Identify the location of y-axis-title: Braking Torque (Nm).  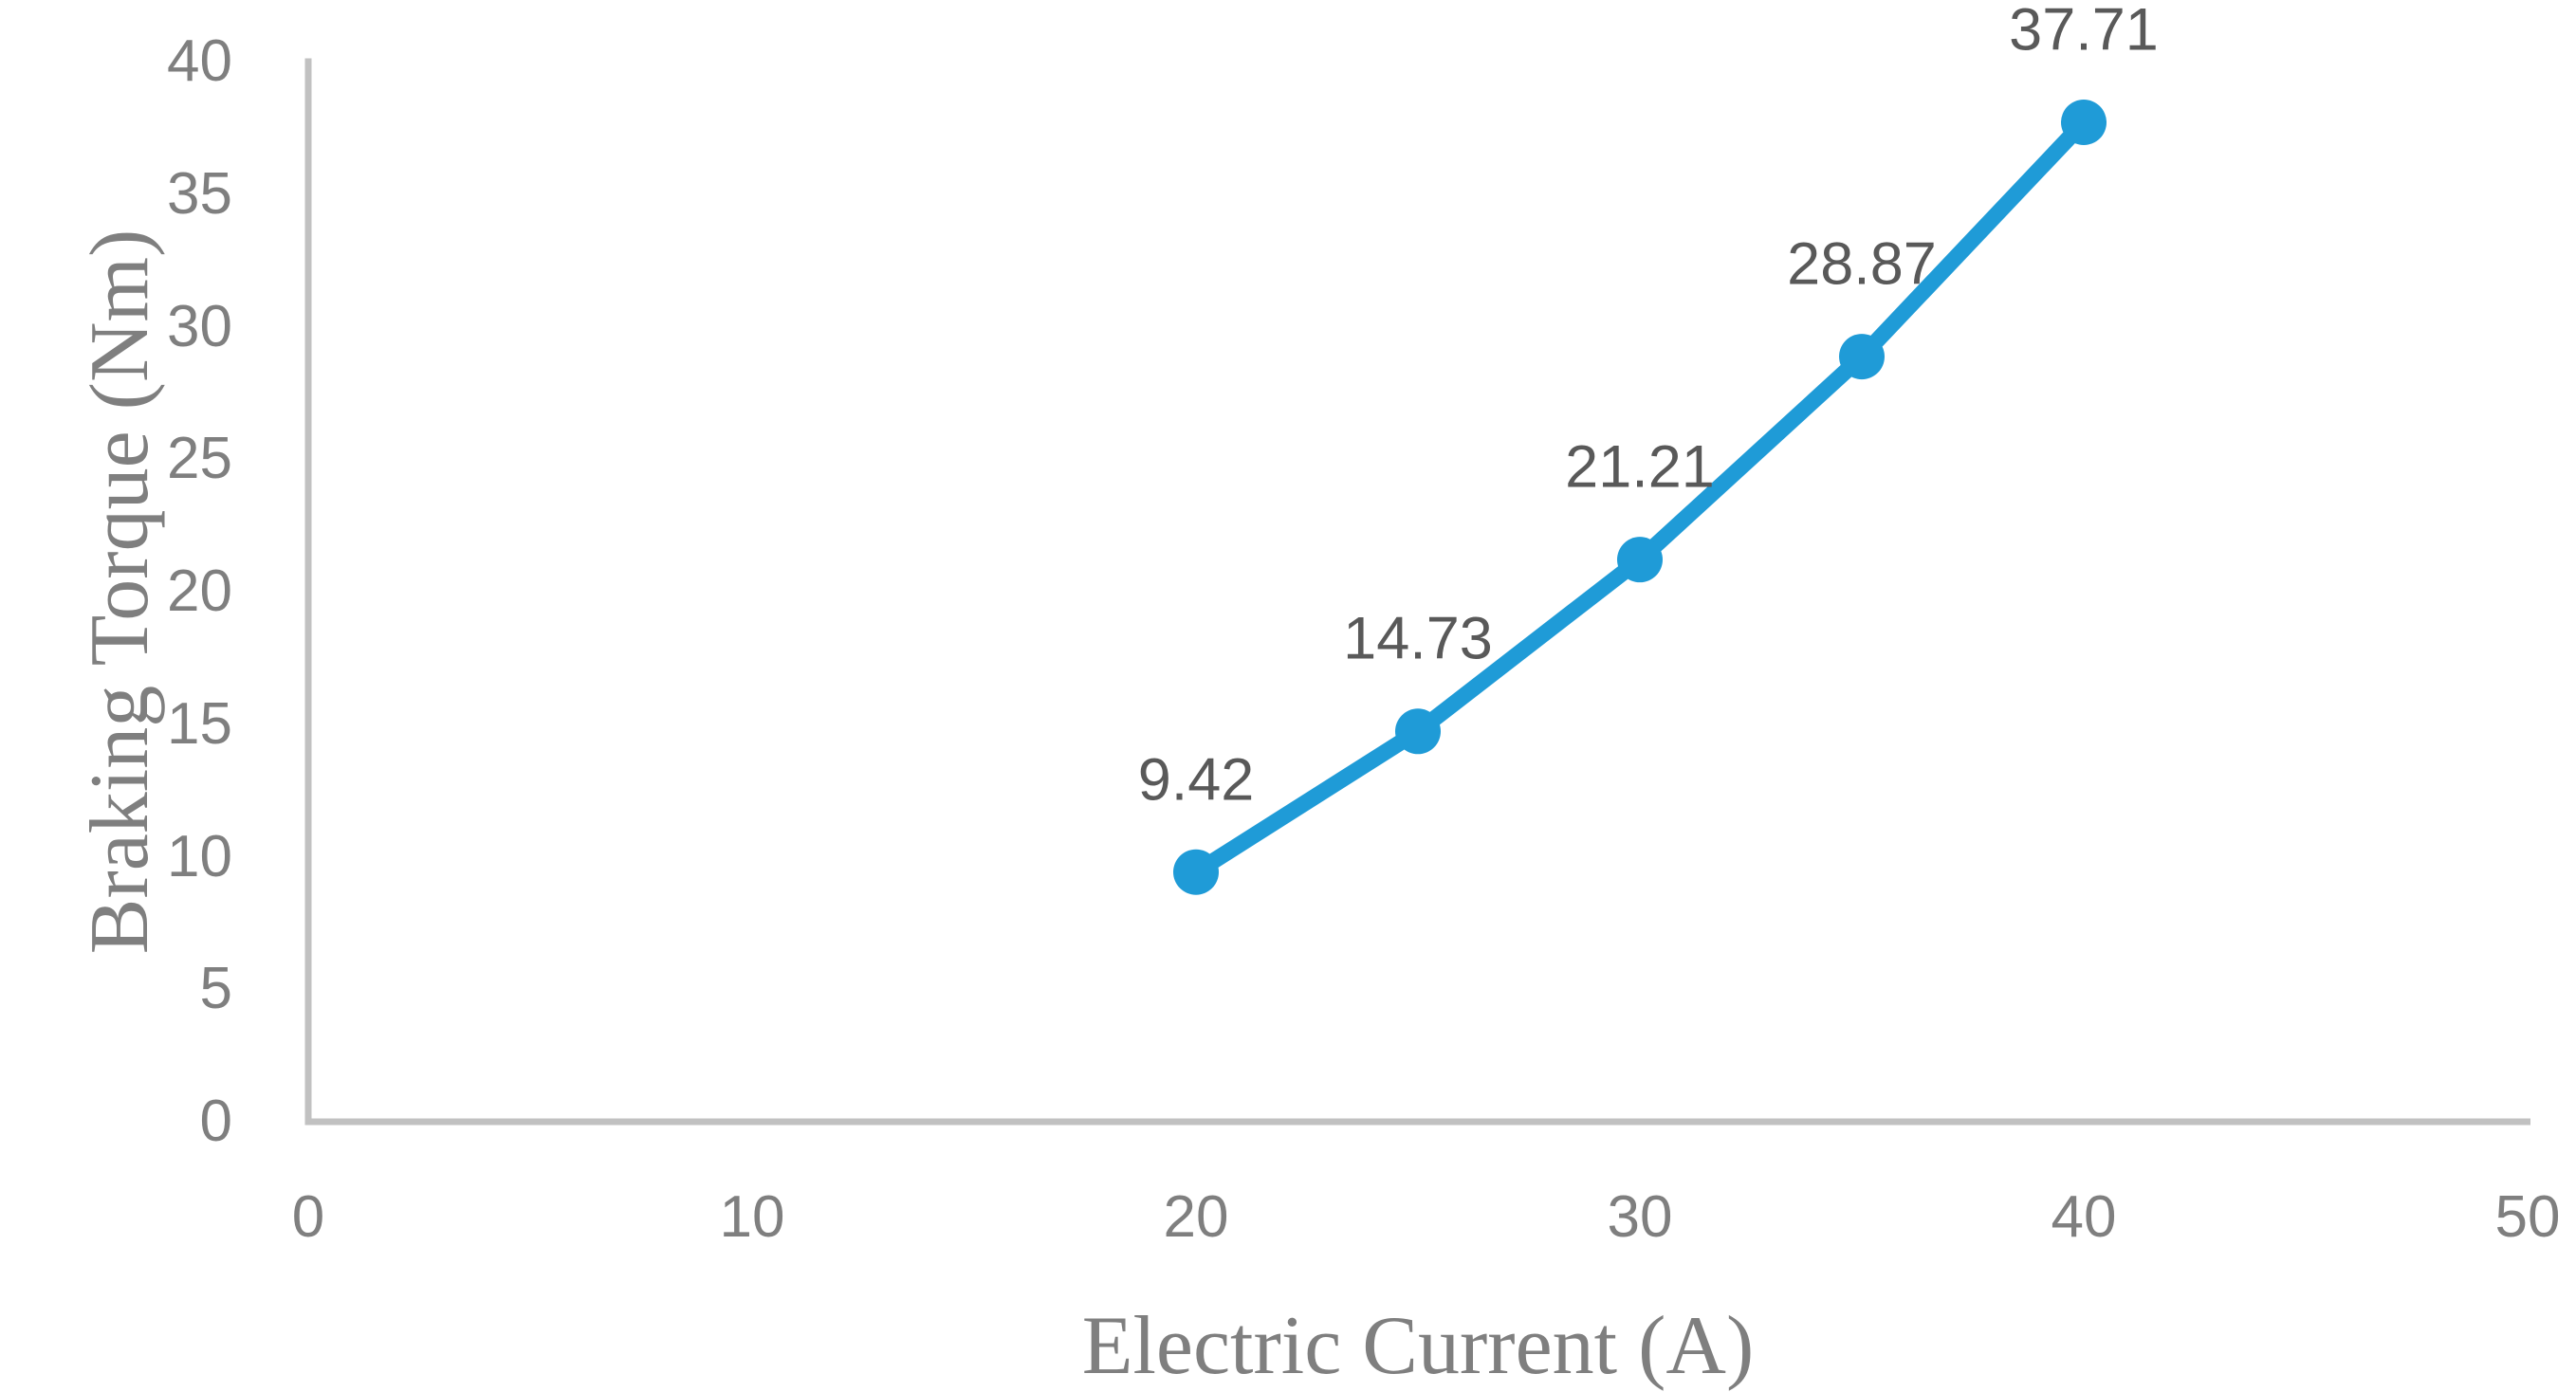
(120, 592).